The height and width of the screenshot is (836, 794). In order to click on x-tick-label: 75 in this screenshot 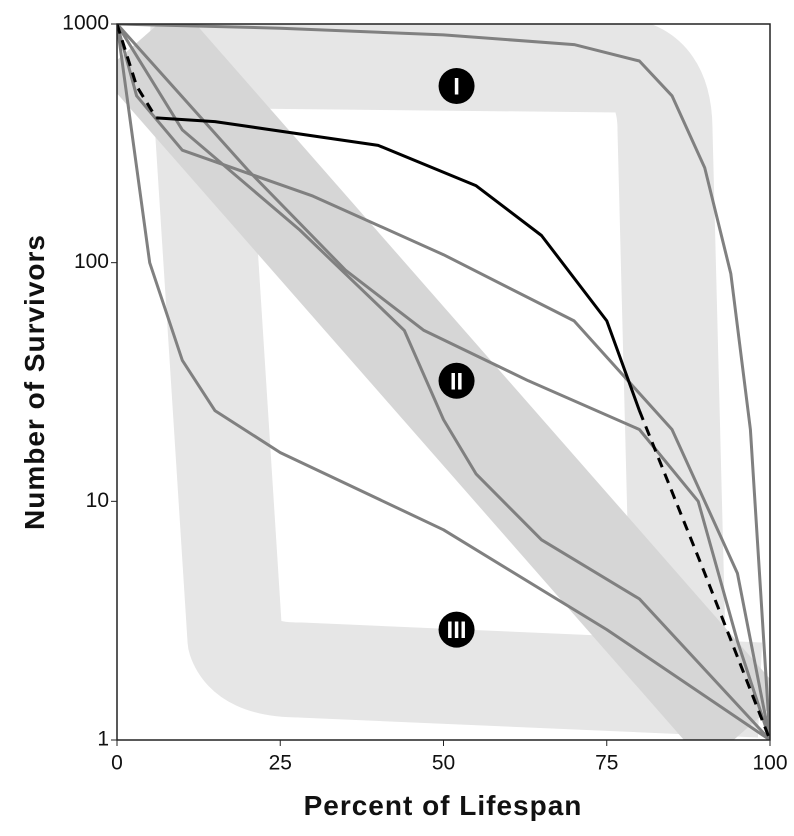, I will do `click(606, 763)`.